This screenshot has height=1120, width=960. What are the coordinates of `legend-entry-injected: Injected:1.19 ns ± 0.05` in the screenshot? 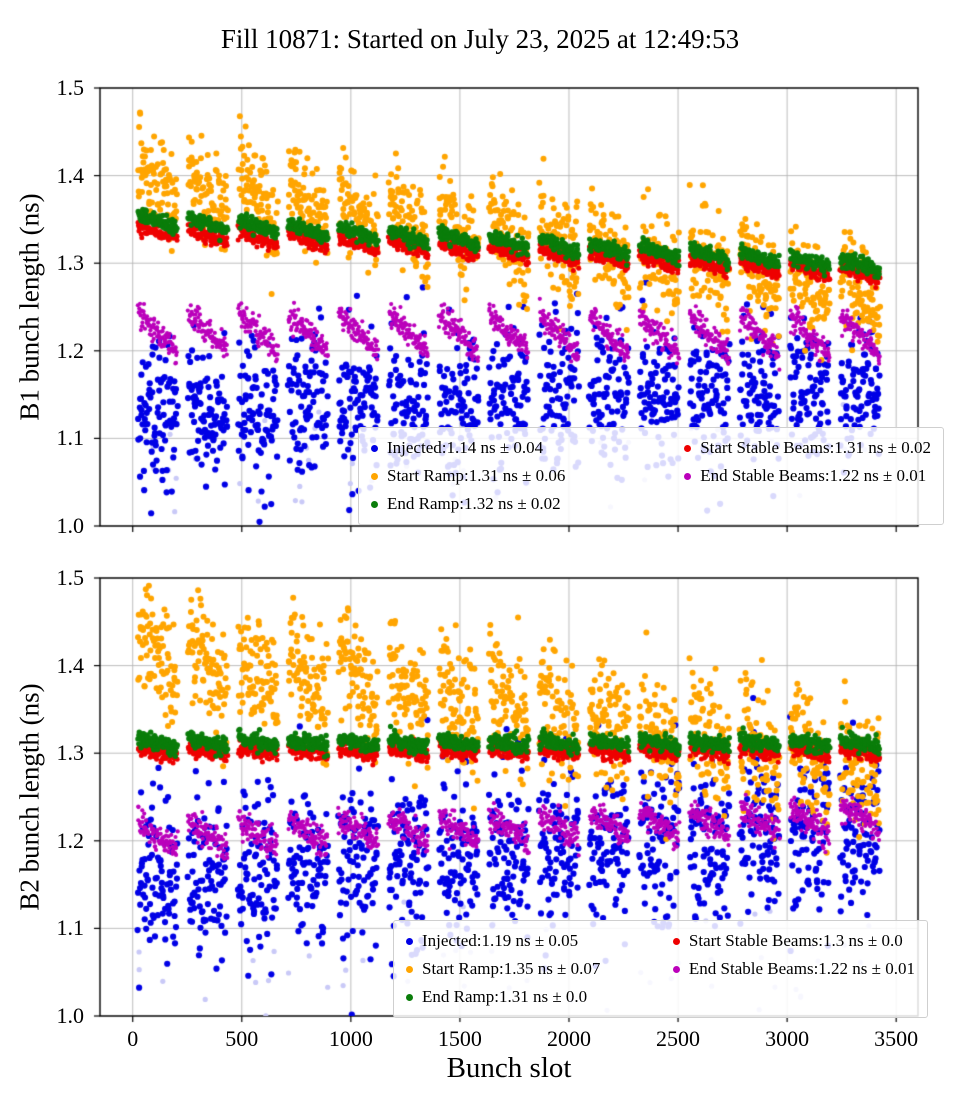 It's located at (503, 941).